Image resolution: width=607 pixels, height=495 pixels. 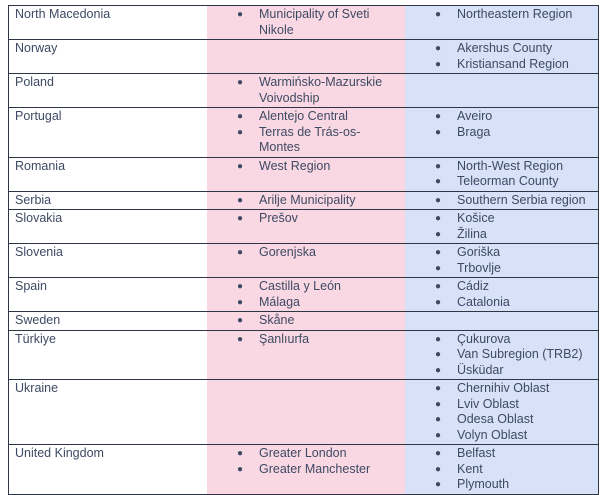 I want to click on blue-regions-cell: ● Southern Serbia region, so click(x=501, y=200).